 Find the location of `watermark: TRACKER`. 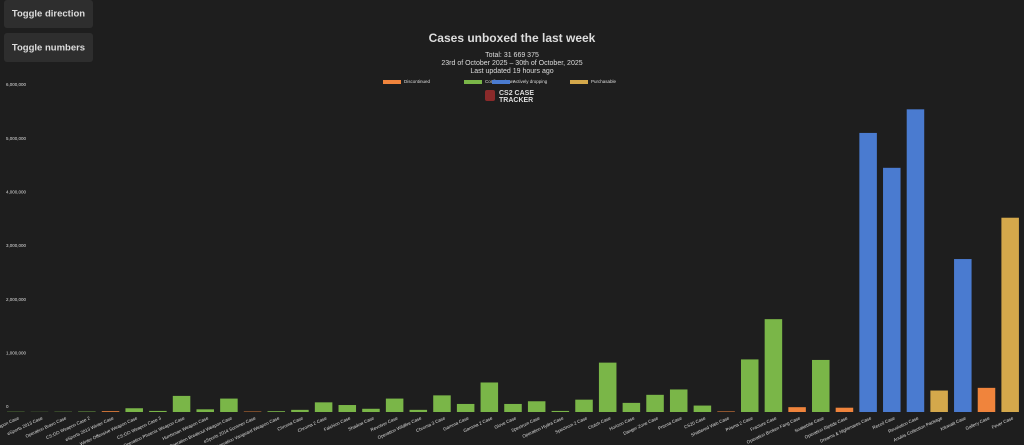

watermark: TRACKER is located at coordinates (516, 100).